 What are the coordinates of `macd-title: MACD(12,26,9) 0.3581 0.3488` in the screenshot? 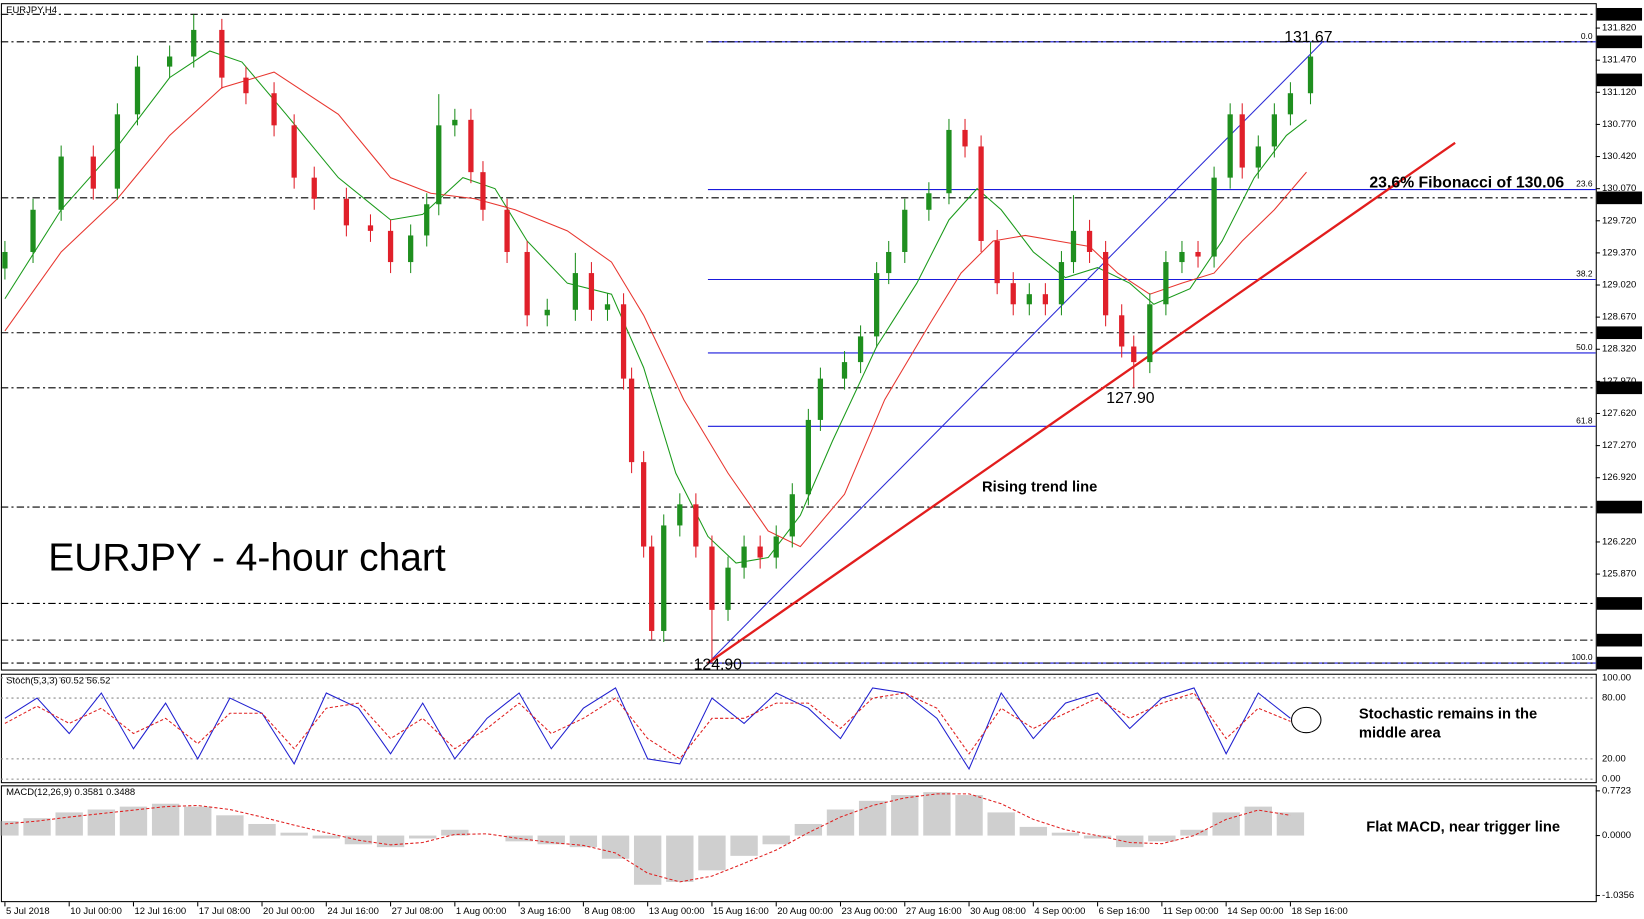 It's located at (70, 792).